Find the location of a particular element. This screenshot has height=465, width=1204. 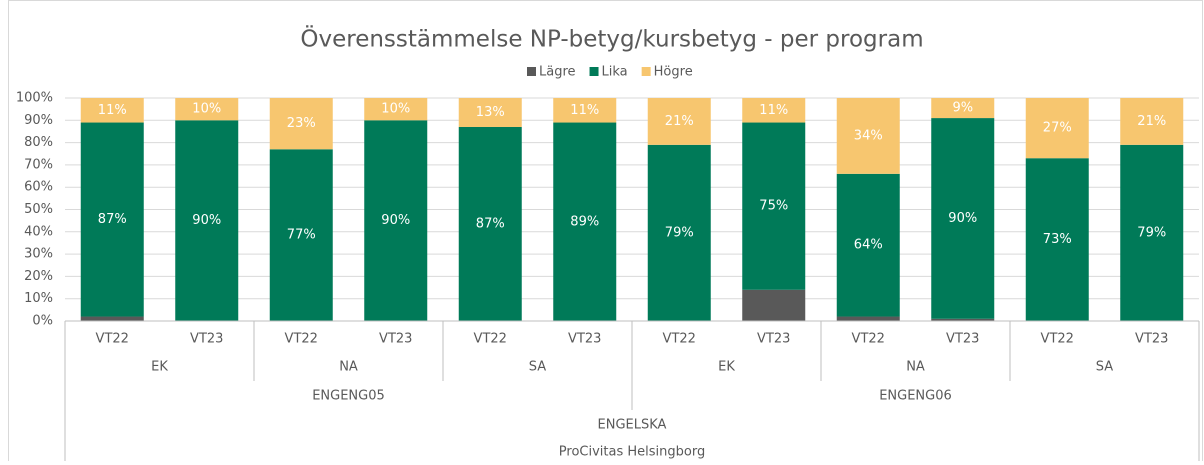

data-label: 13% is located at coordinates (490, 112).